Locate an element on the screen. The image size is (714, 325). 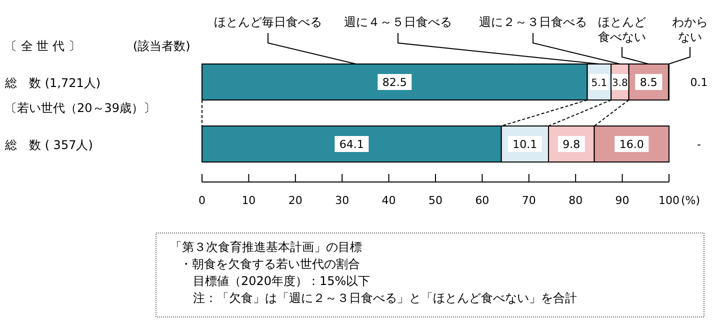
value-label: 0.1 is located at coordinates (699, 82).